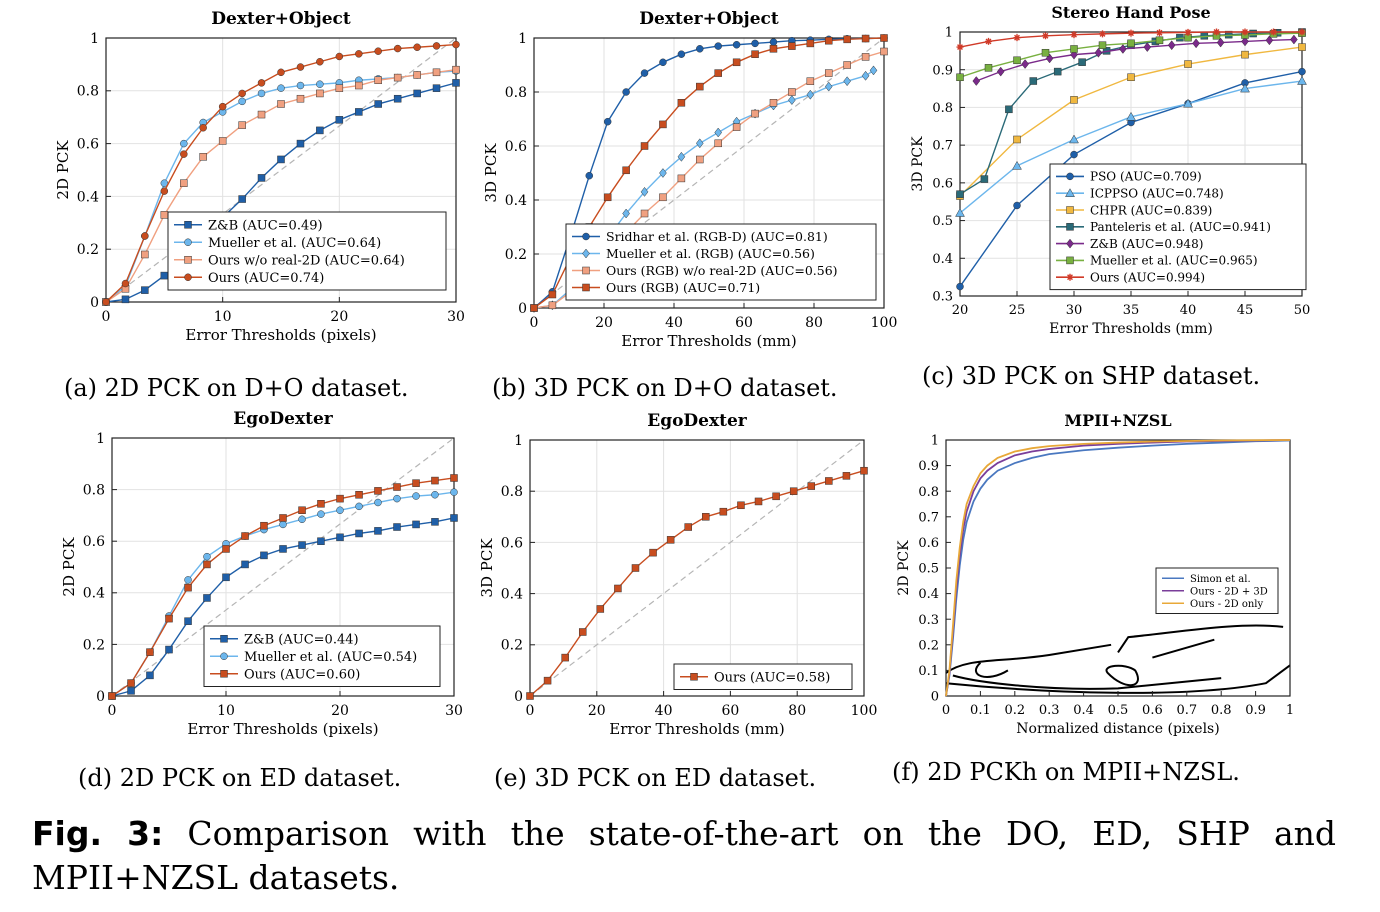 Image resolution: width=1380 pixels, height=912 pixels. What do you see at coordinates (717, 236) in the screenshot?
I see `legend-entry: Sridhar et al. (RGB-D) (AUC=0.81)` at bounding box center [717, 236].